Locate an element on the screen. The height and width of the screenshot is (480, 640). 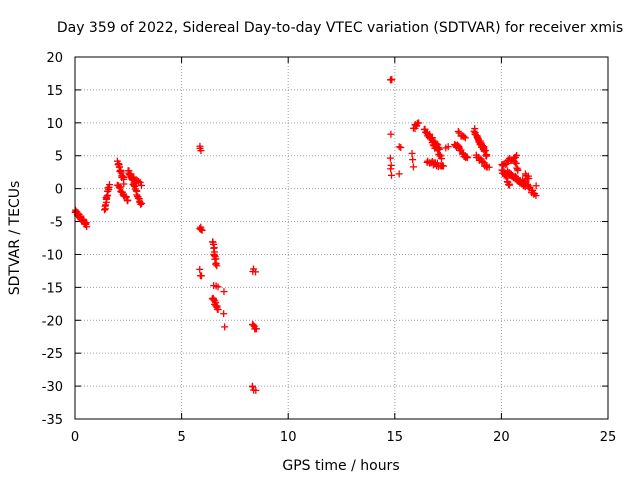
x-tick-labels: 0 5 10 15 20 25 is located at coordinates (343, 437).